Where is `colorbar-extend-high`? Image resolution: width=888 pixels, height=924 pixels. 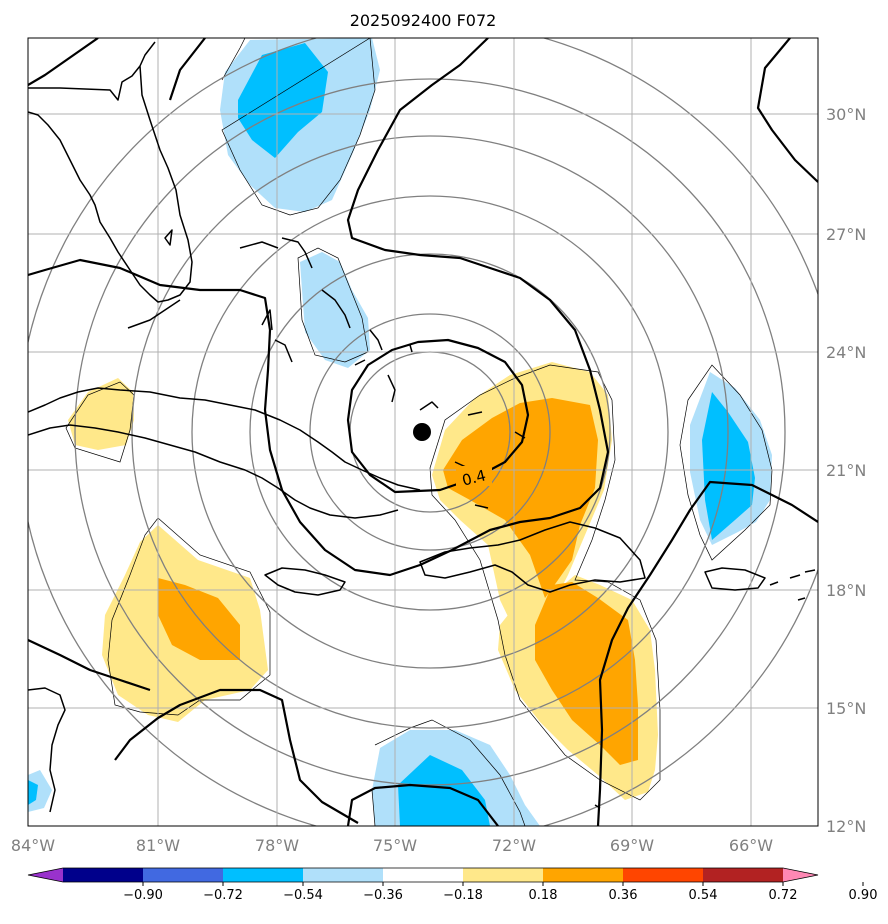
colorbar-extend-high is located at coordinates (800, 875).